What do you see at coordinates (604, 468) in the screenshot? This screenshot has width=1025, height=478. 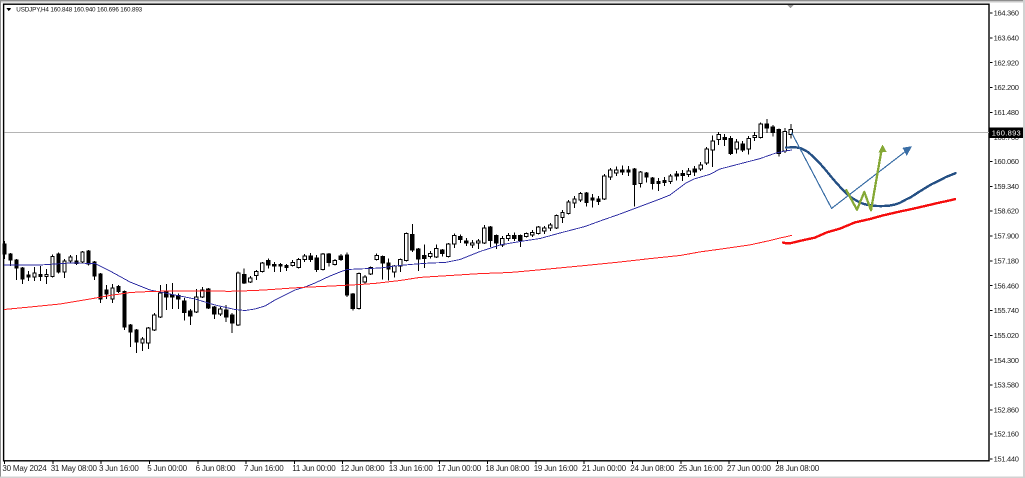 I see `svg-text: 21 Jun 00:00` at bounding box center [604, 468].